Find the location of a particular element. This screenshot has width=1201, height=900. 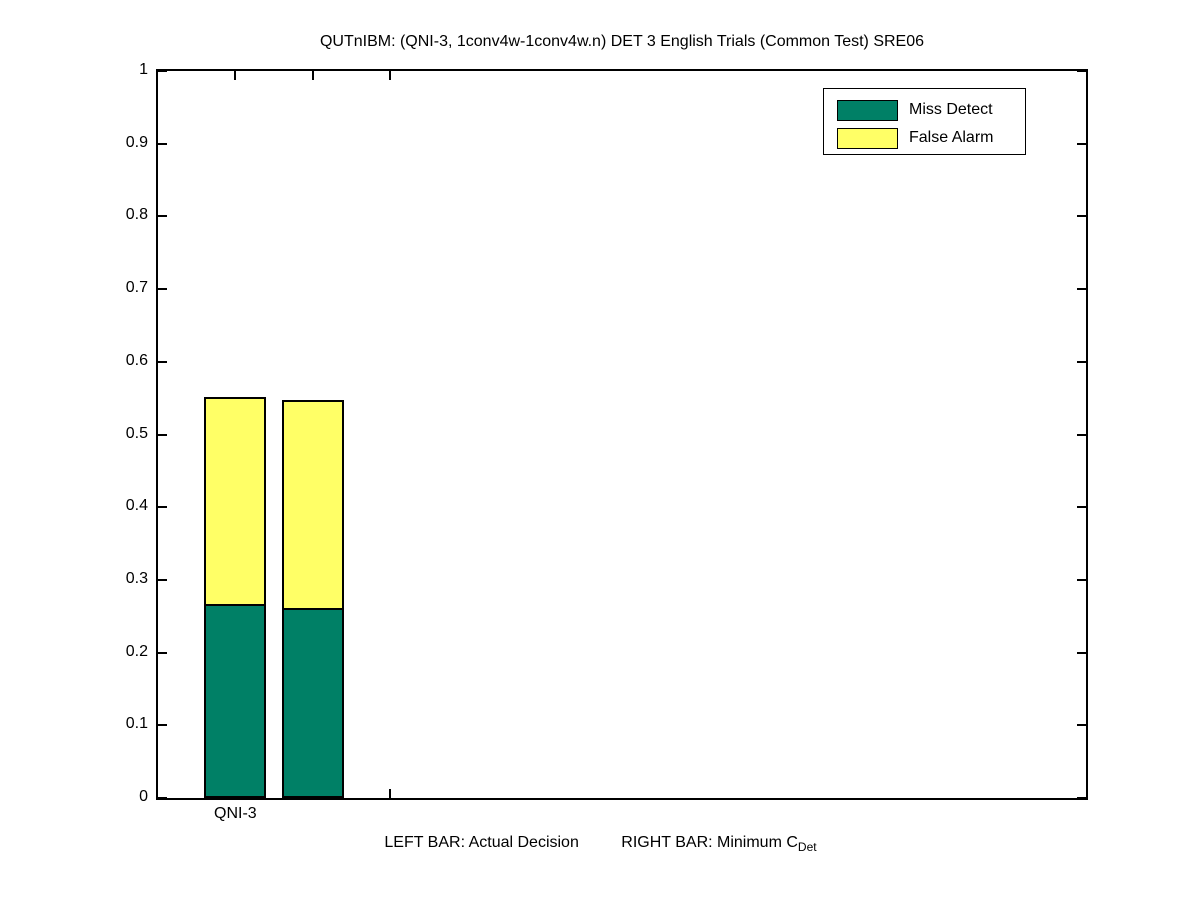

y-tick-label: 0.3 is located at coordinates (136, 578).